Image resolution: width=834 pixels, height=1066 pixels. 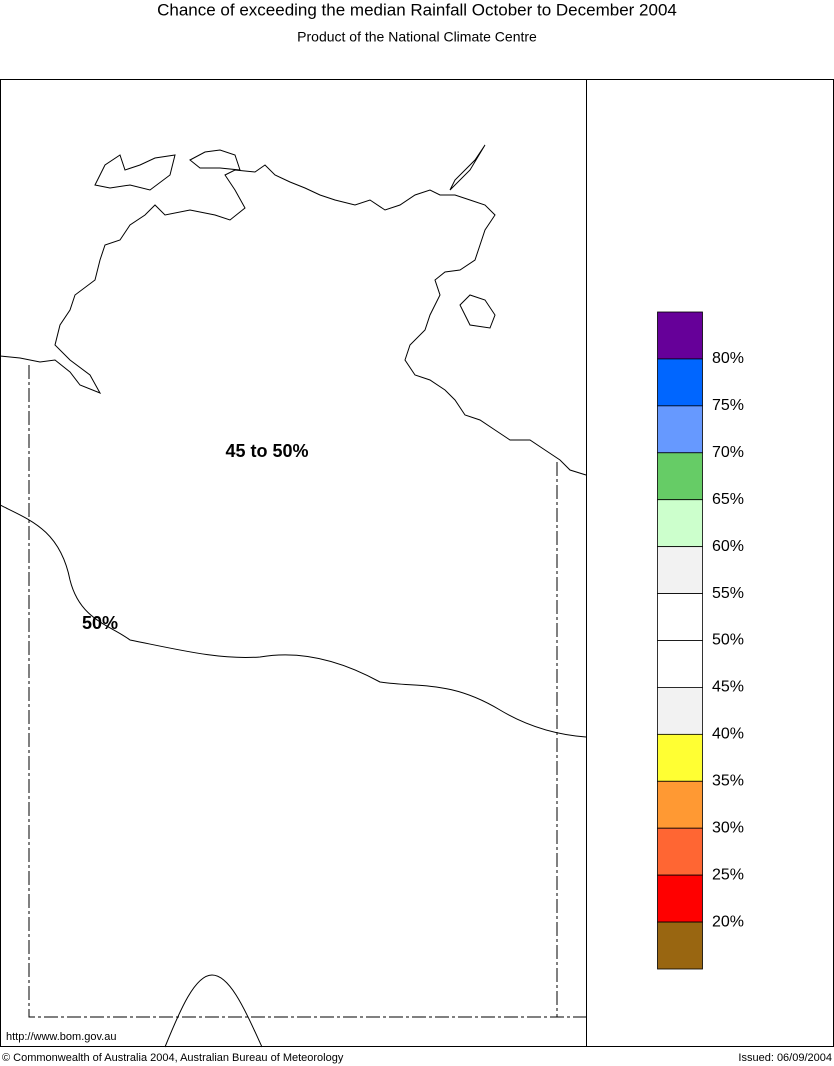 I want to click on legend-label: 30%, so click(x=728, y=827).